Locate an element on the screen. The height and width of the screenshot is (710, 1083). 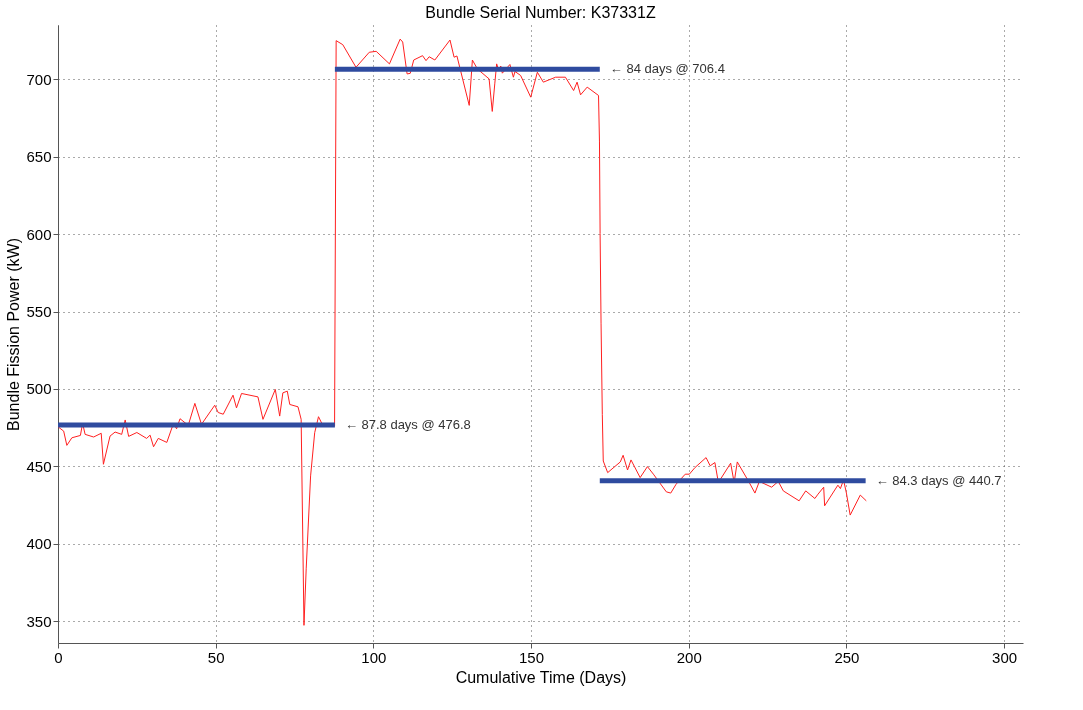
x-tick-label: 200 is located at coordinates (689, 657).